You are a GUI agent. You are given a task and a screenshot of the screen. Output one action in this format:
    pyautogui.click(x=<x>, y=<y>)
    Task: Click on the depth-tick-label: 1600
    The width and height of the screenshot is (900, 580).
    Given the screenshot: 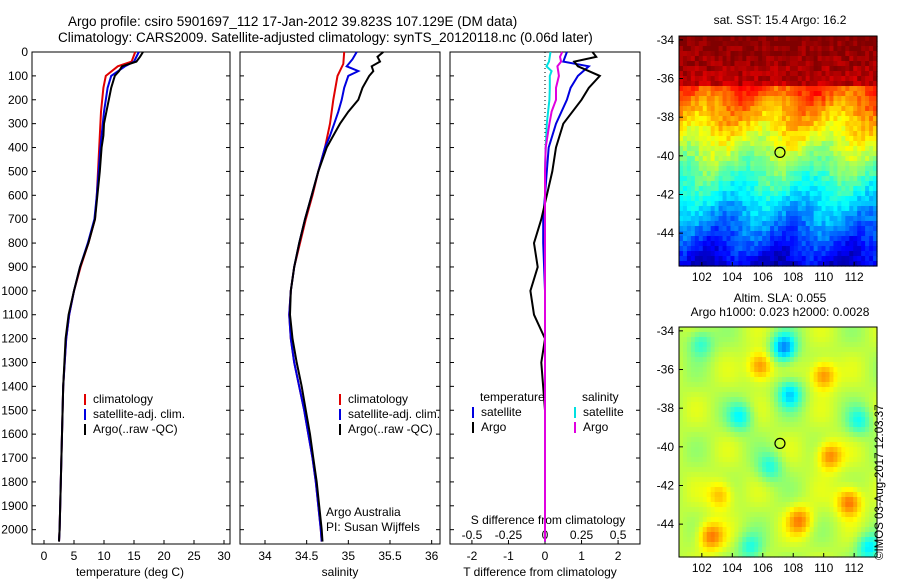 What is the action you would take?
    pyautogui.click(x=14, y=434)
    